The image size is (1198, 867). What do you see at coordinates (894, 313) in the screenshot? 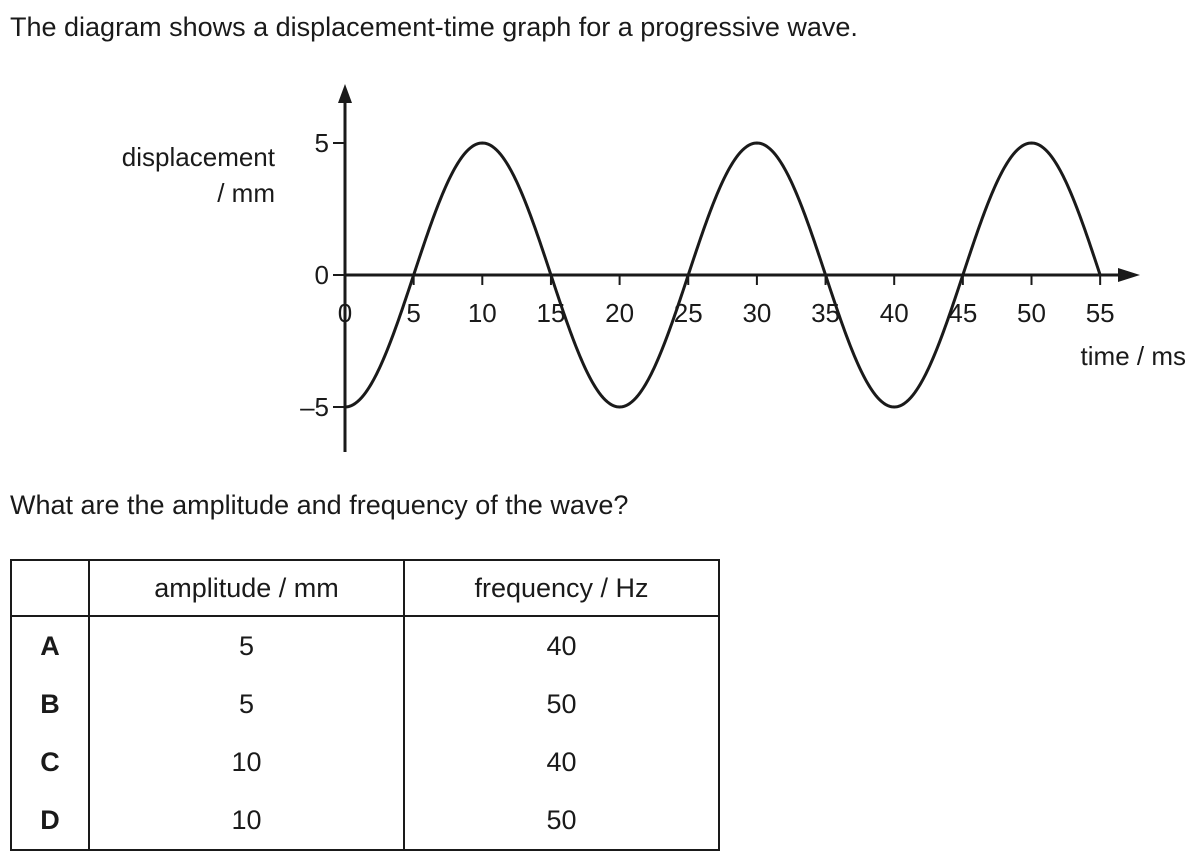
I see `x-tick-label: 40` at bounding box center [894, 313].